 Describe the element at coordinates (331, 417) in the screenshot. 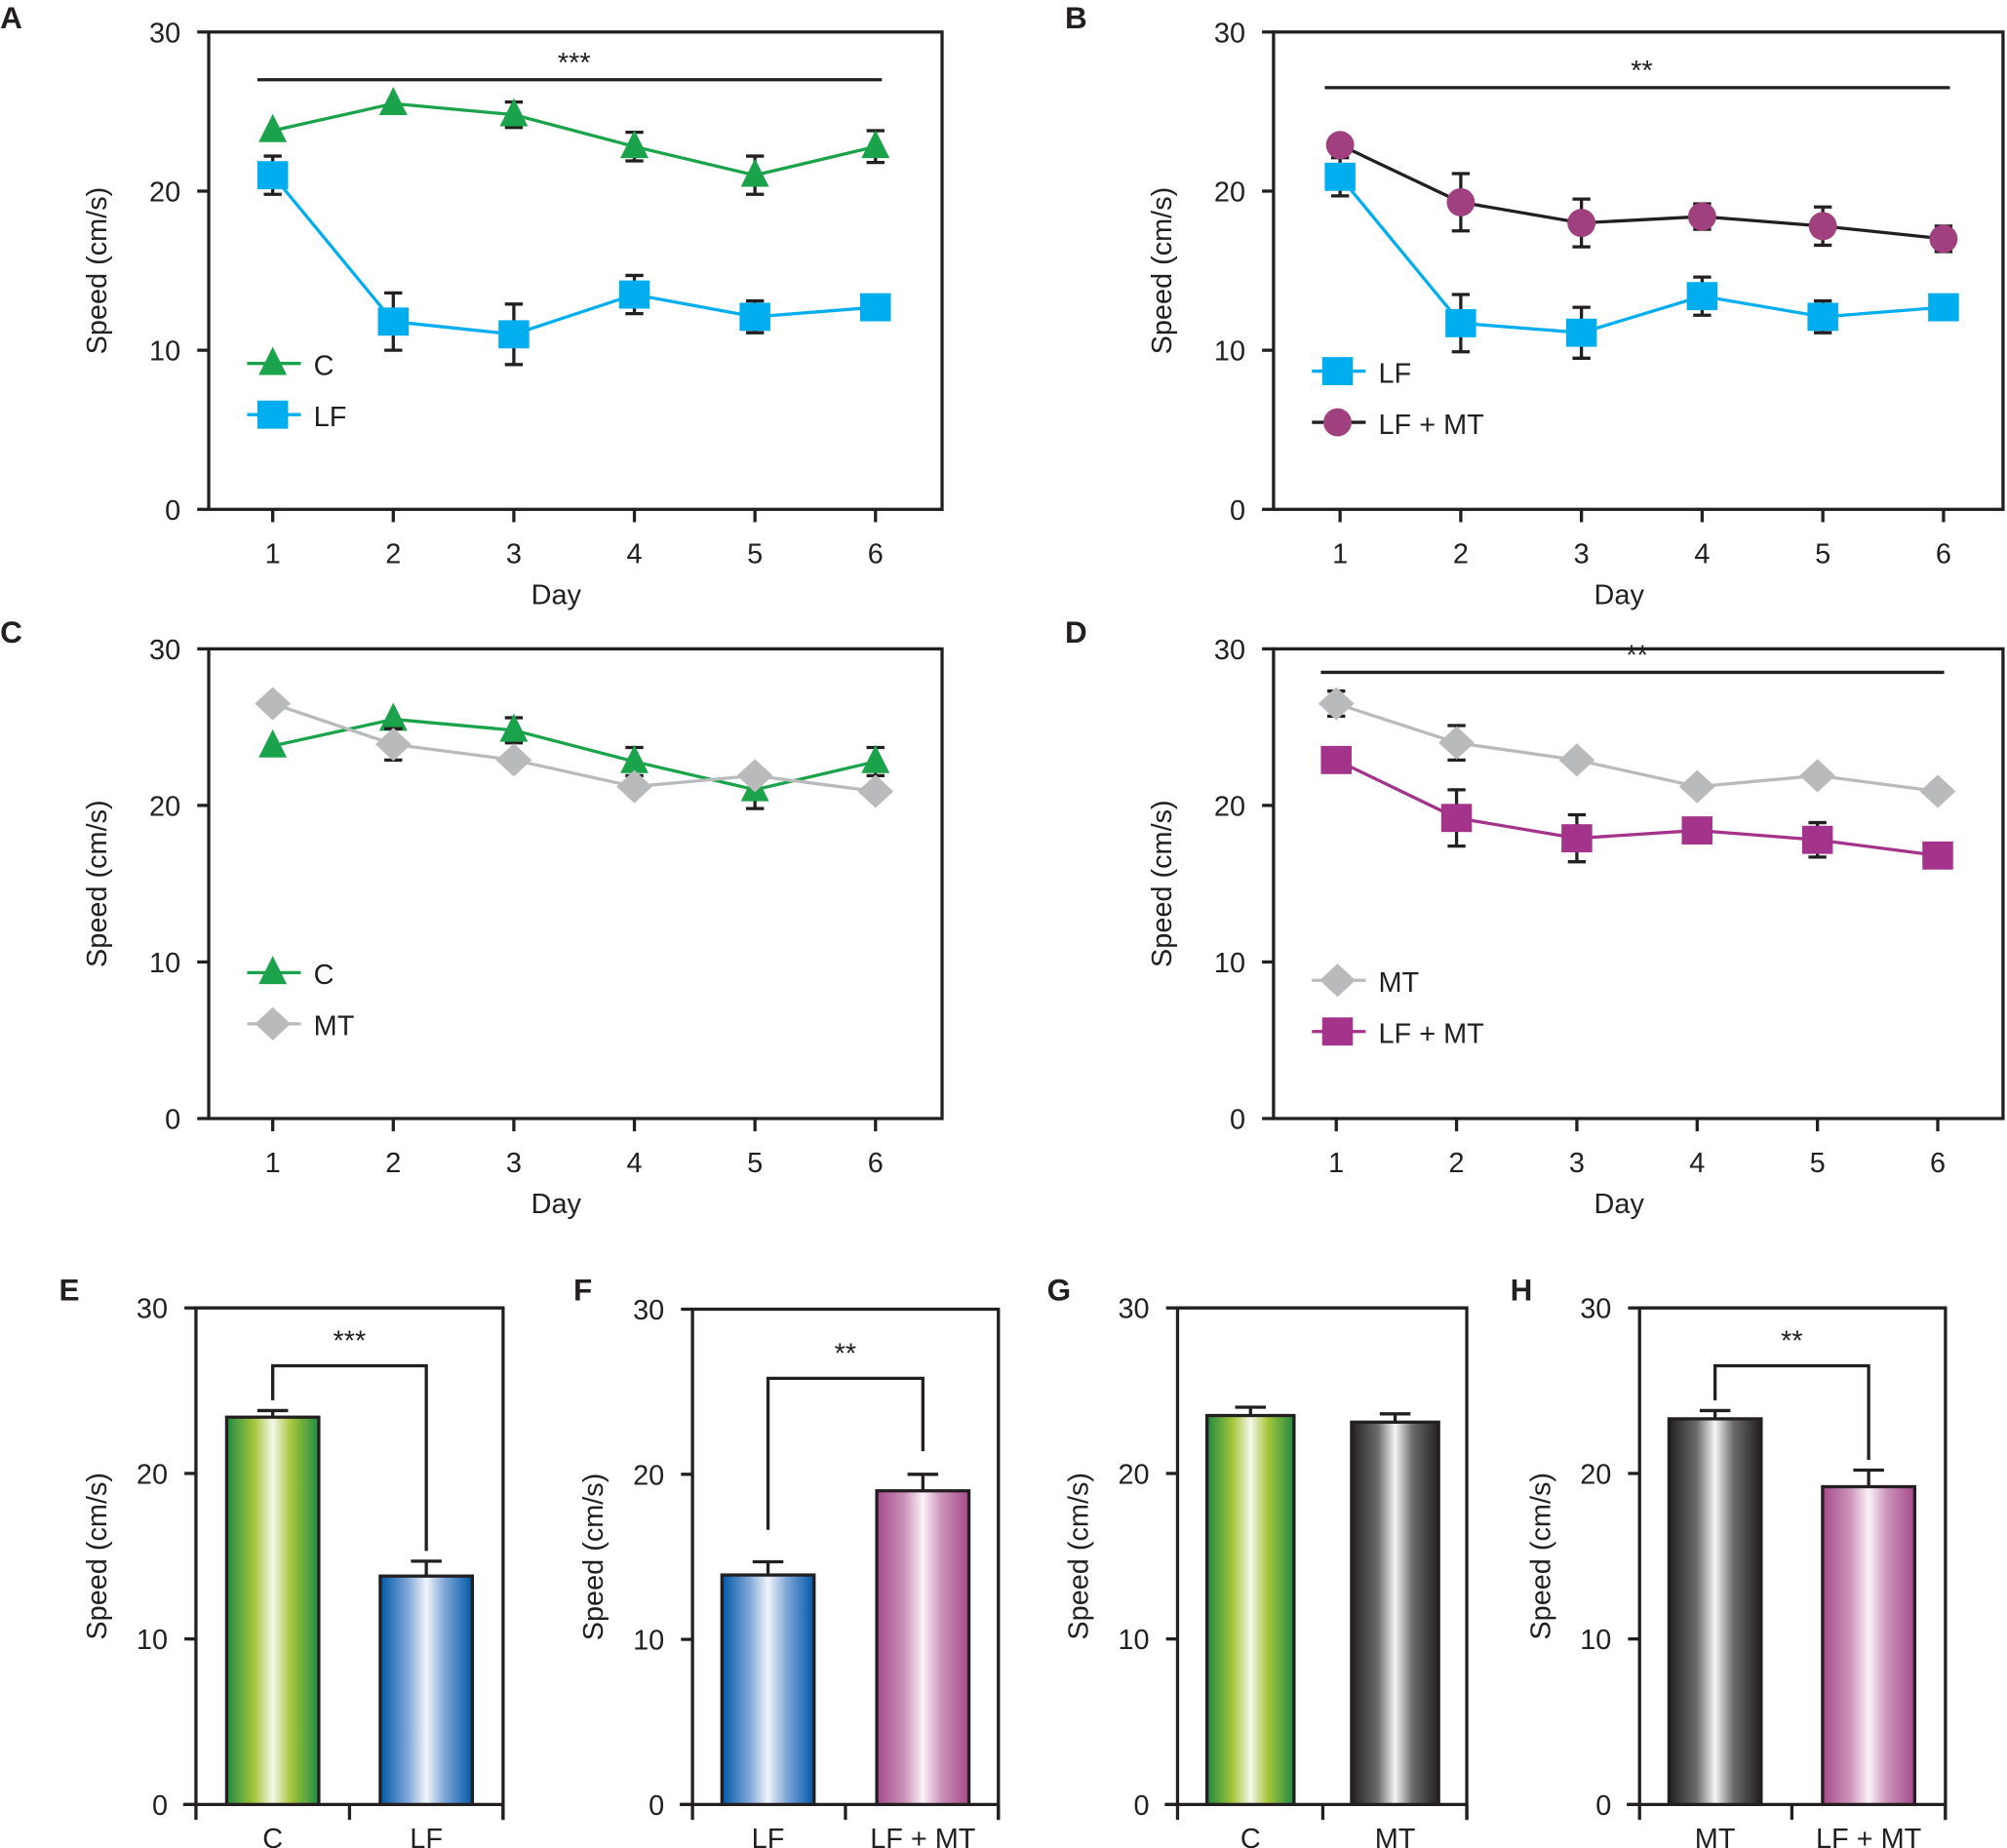

I see `legend-label: LF` at that location.